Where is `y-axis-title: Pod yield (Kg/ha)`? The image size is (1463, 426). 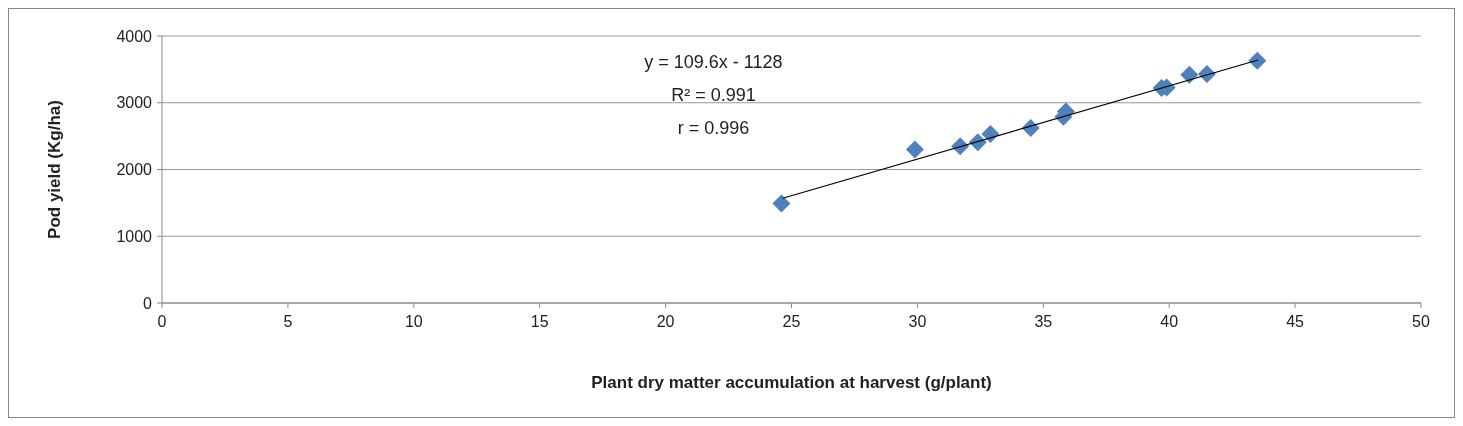 y-axis-title: Pod yield (Kg/ha) is located at coordinates (54, 169).